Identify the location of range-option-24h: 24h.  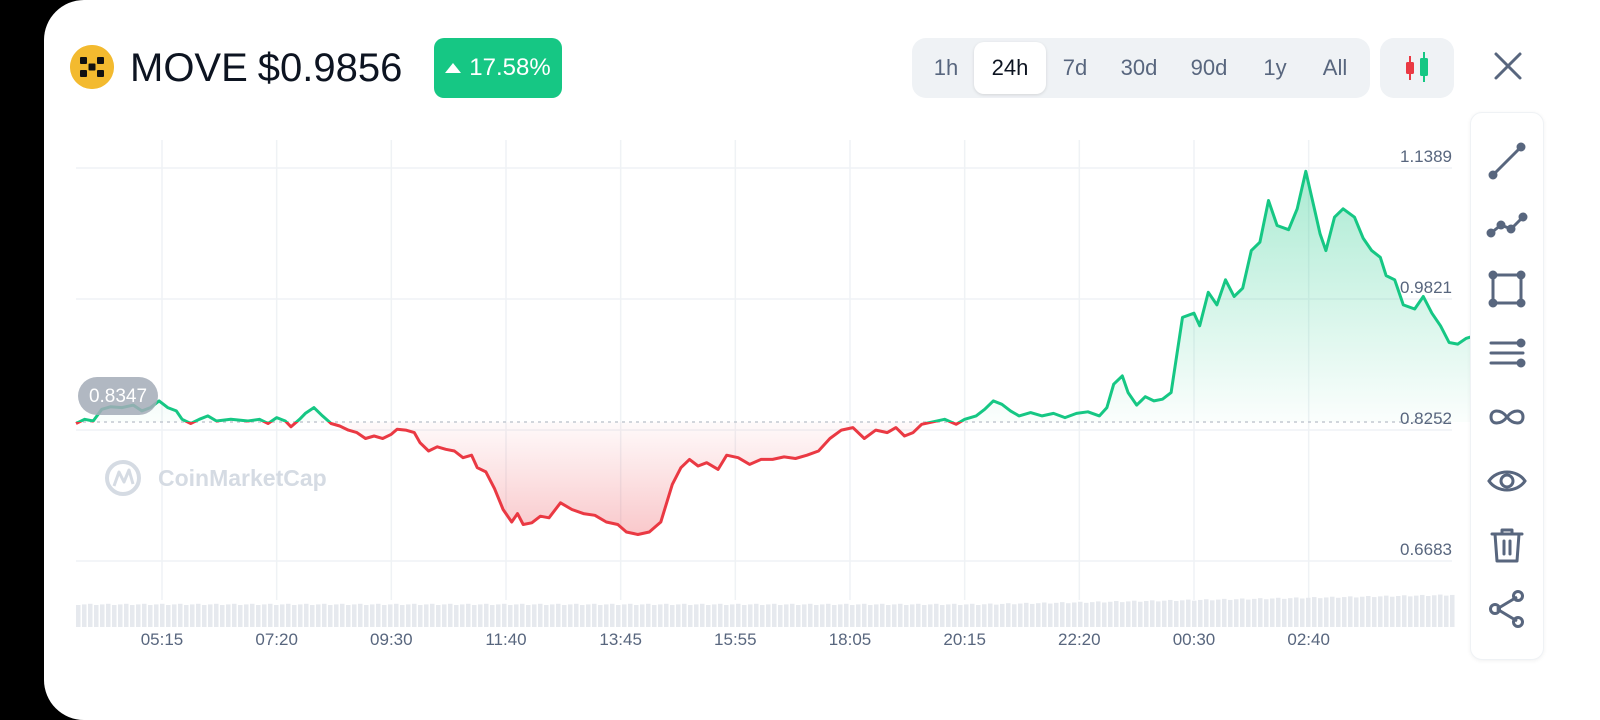
(1010, 68).